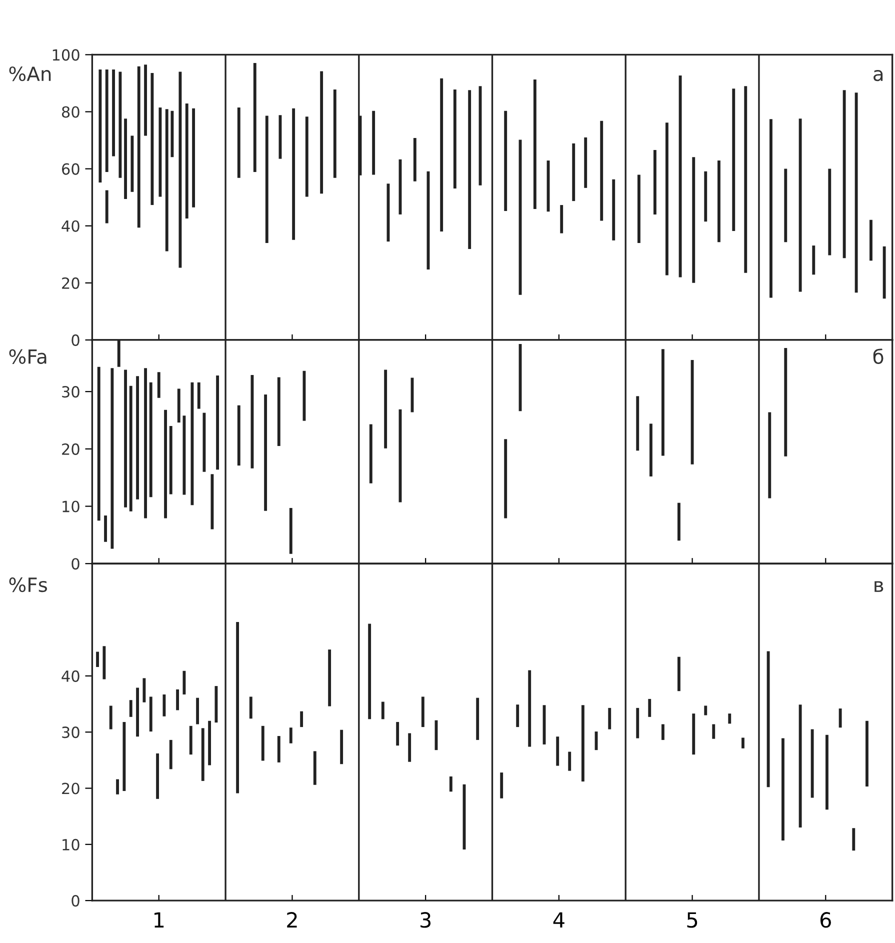 This screenshot has width=895, height=943. What do you see at coordinates (76, 340) in the screenshot?
I see `y-tick-label: 0` at bounding box center [76, 340].